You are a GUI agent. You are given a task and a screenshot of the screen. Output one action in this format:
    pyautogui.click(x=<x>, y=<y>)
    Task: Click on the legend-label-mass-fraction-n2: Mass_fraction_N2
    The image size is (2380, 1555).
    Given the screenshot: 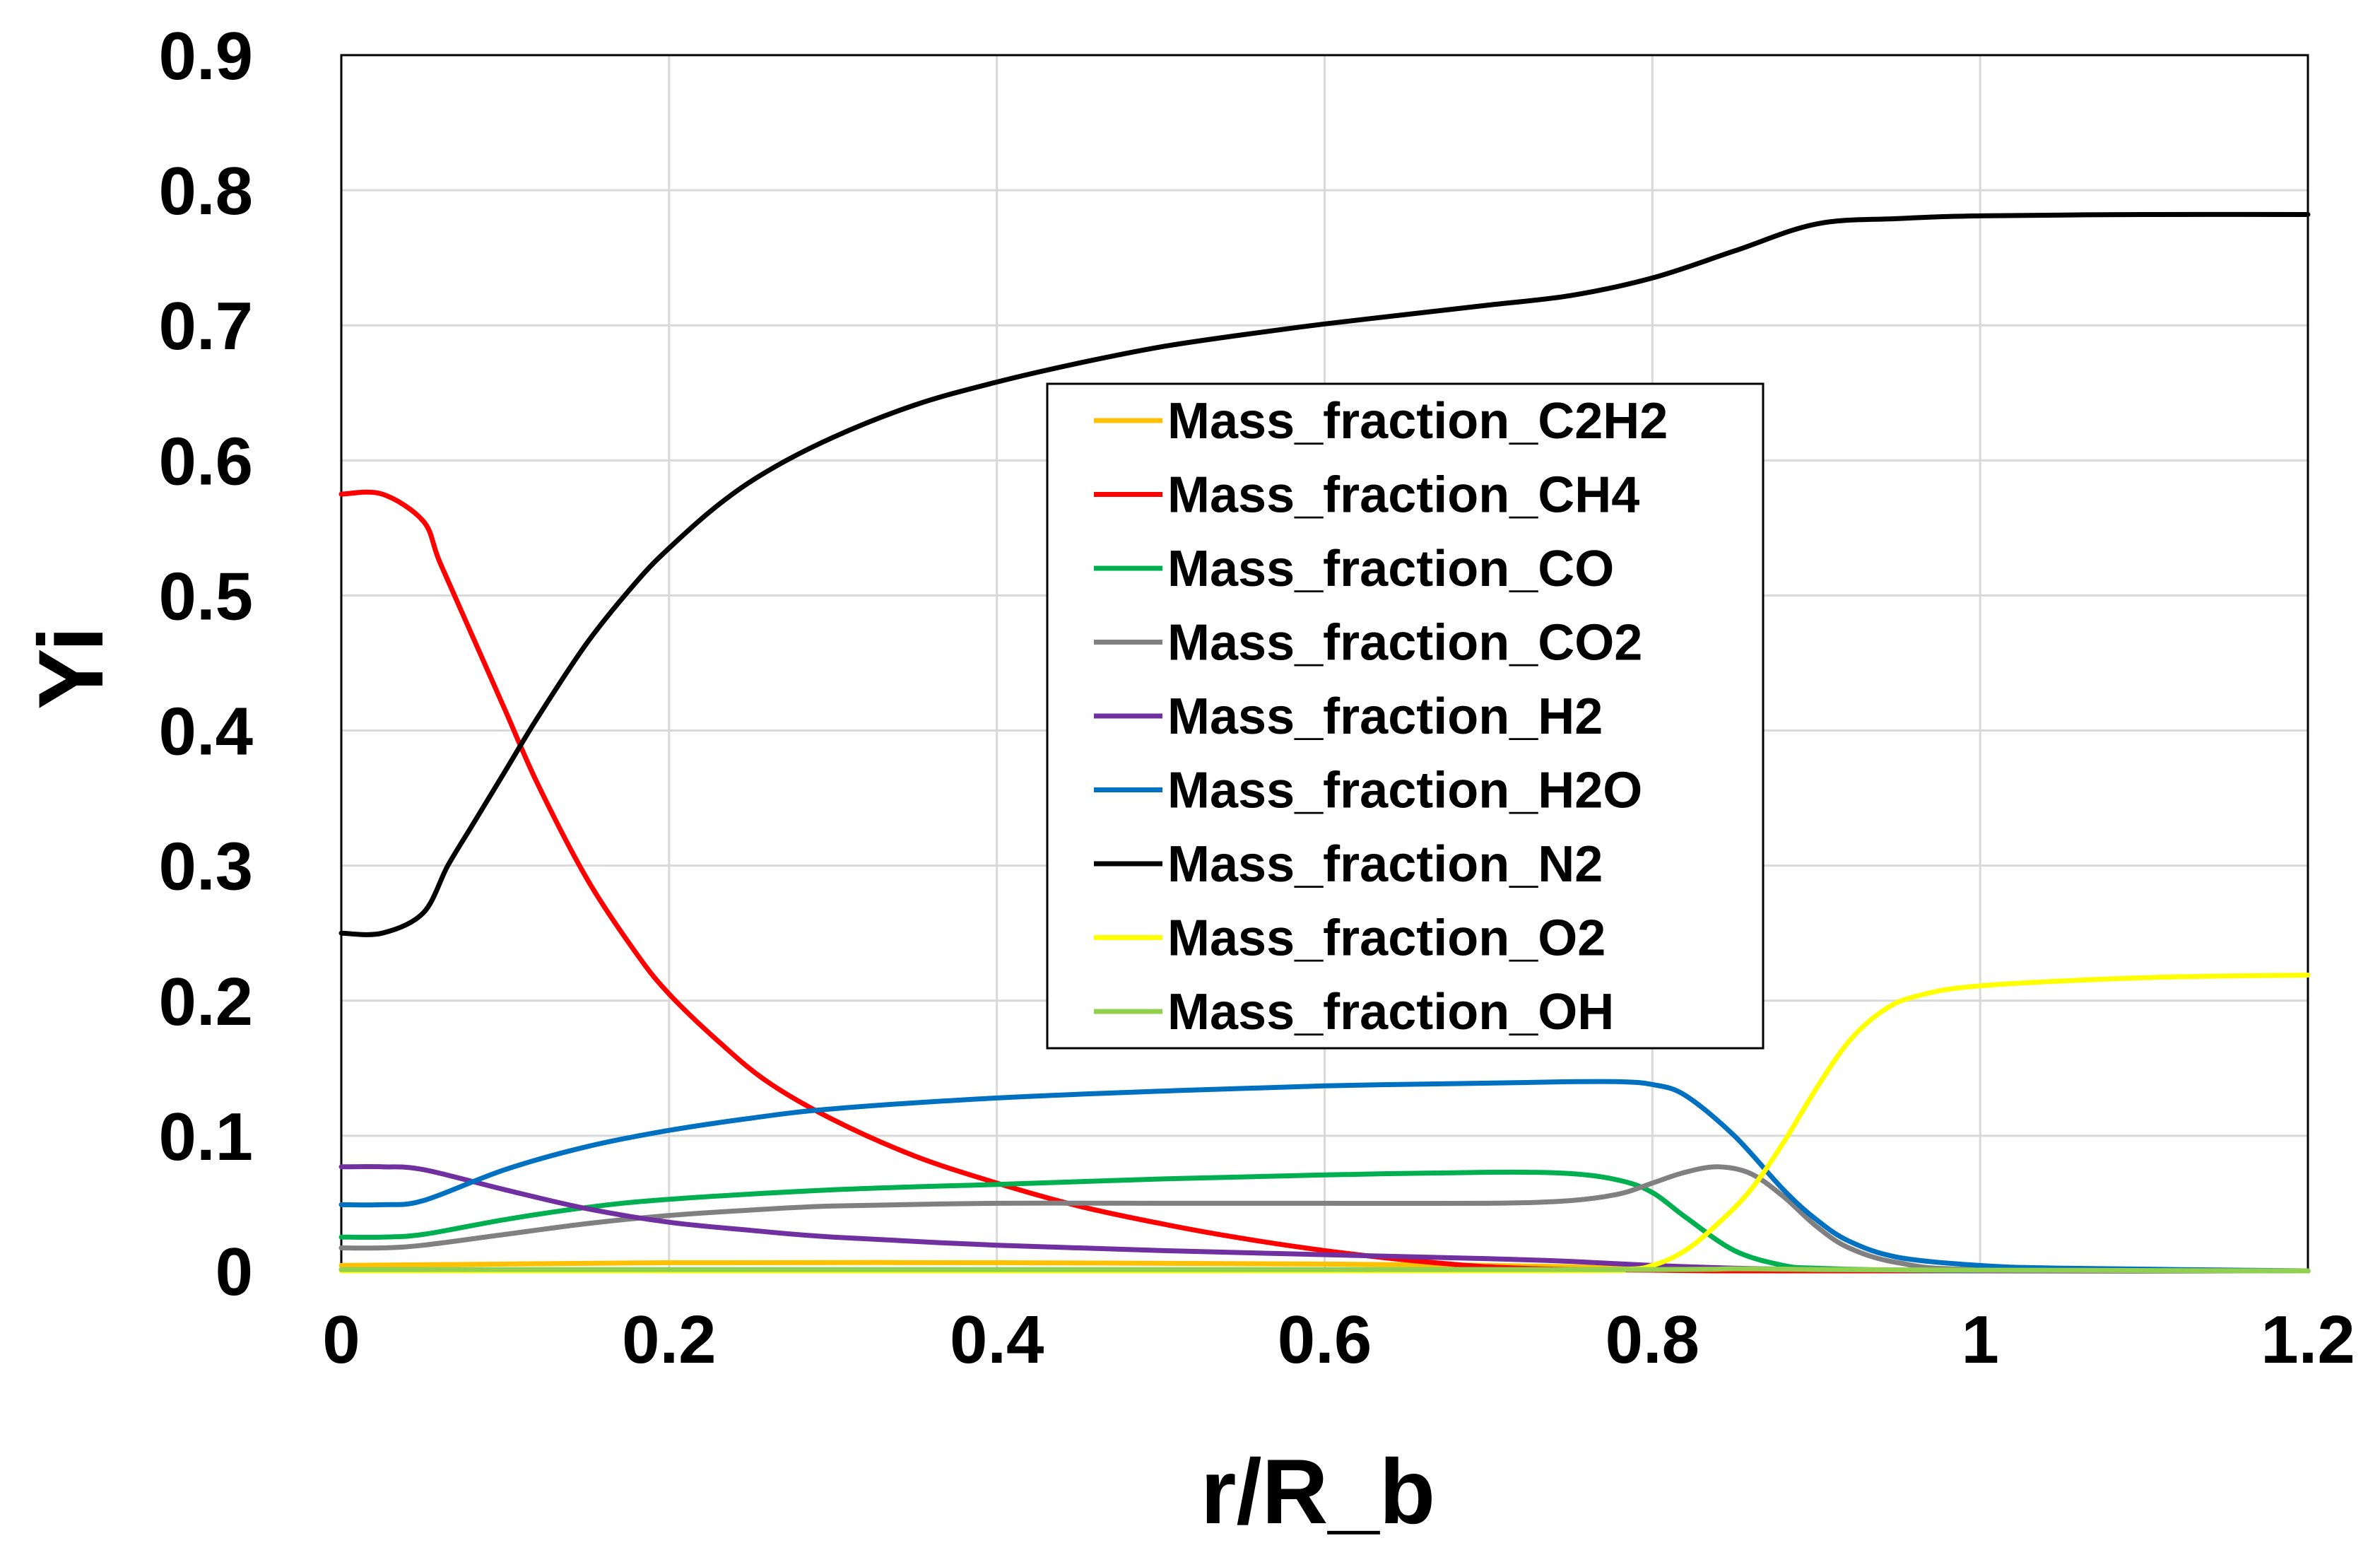 What is the action you would take?
    pyautogui.click(x=1385, y=864)
    